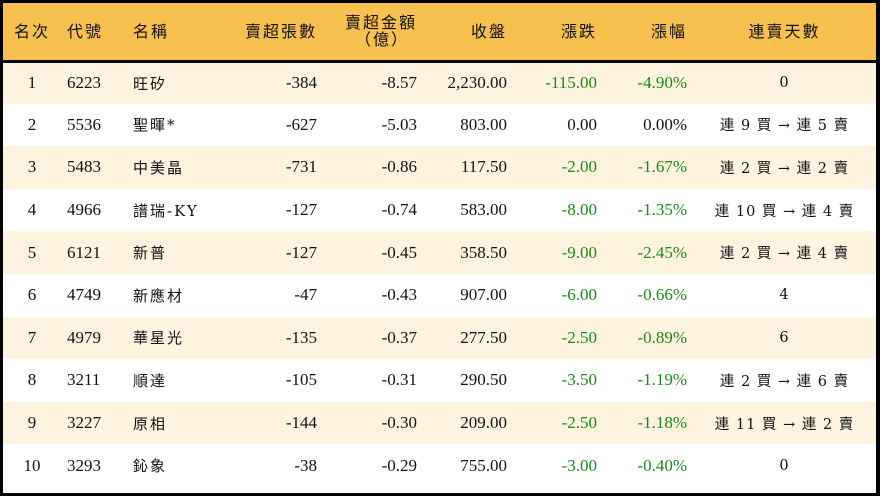 This screenshot has width=880, height=496. Describe the element at coordinates (399, 252) in the screenshot. I see `cell-net-sell-amount: -0.45` at that location.